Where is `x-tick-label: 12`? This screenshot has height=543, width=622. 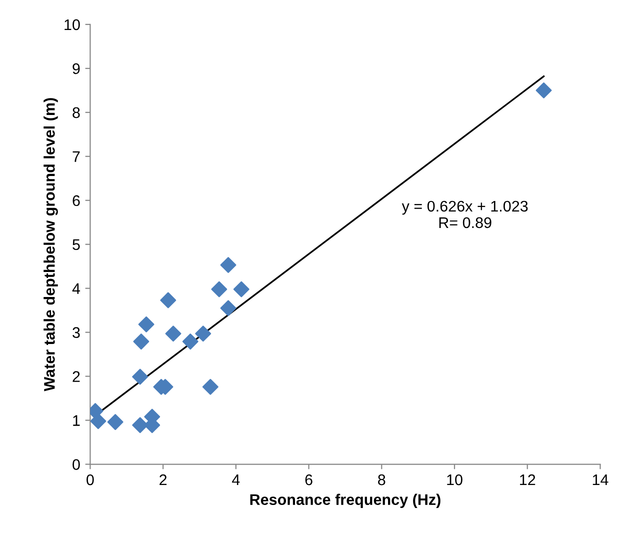
x-tick-label: 12 is located at coordinates (528, 480).